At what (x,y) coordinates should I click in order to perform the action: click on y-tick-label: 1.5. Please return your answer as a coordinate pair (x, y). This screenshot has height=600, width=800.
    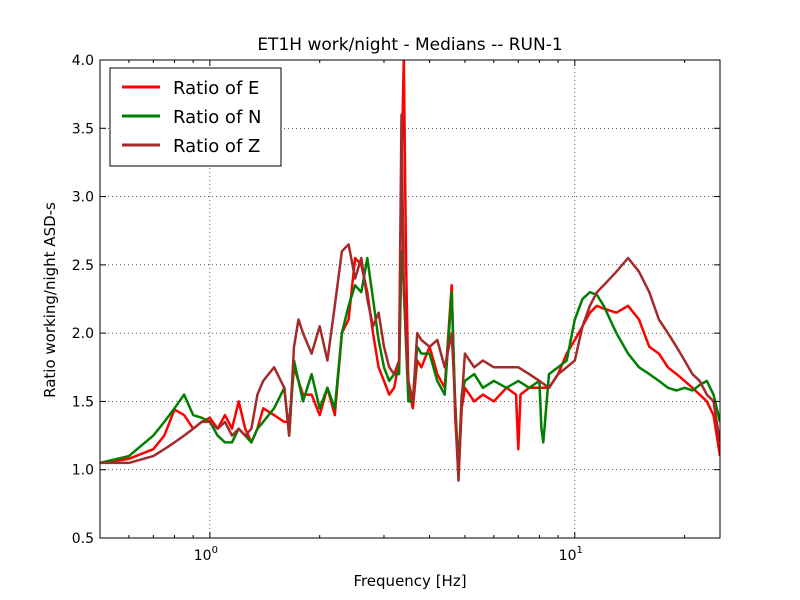
    Looking at the image, I should click on (83, 402).